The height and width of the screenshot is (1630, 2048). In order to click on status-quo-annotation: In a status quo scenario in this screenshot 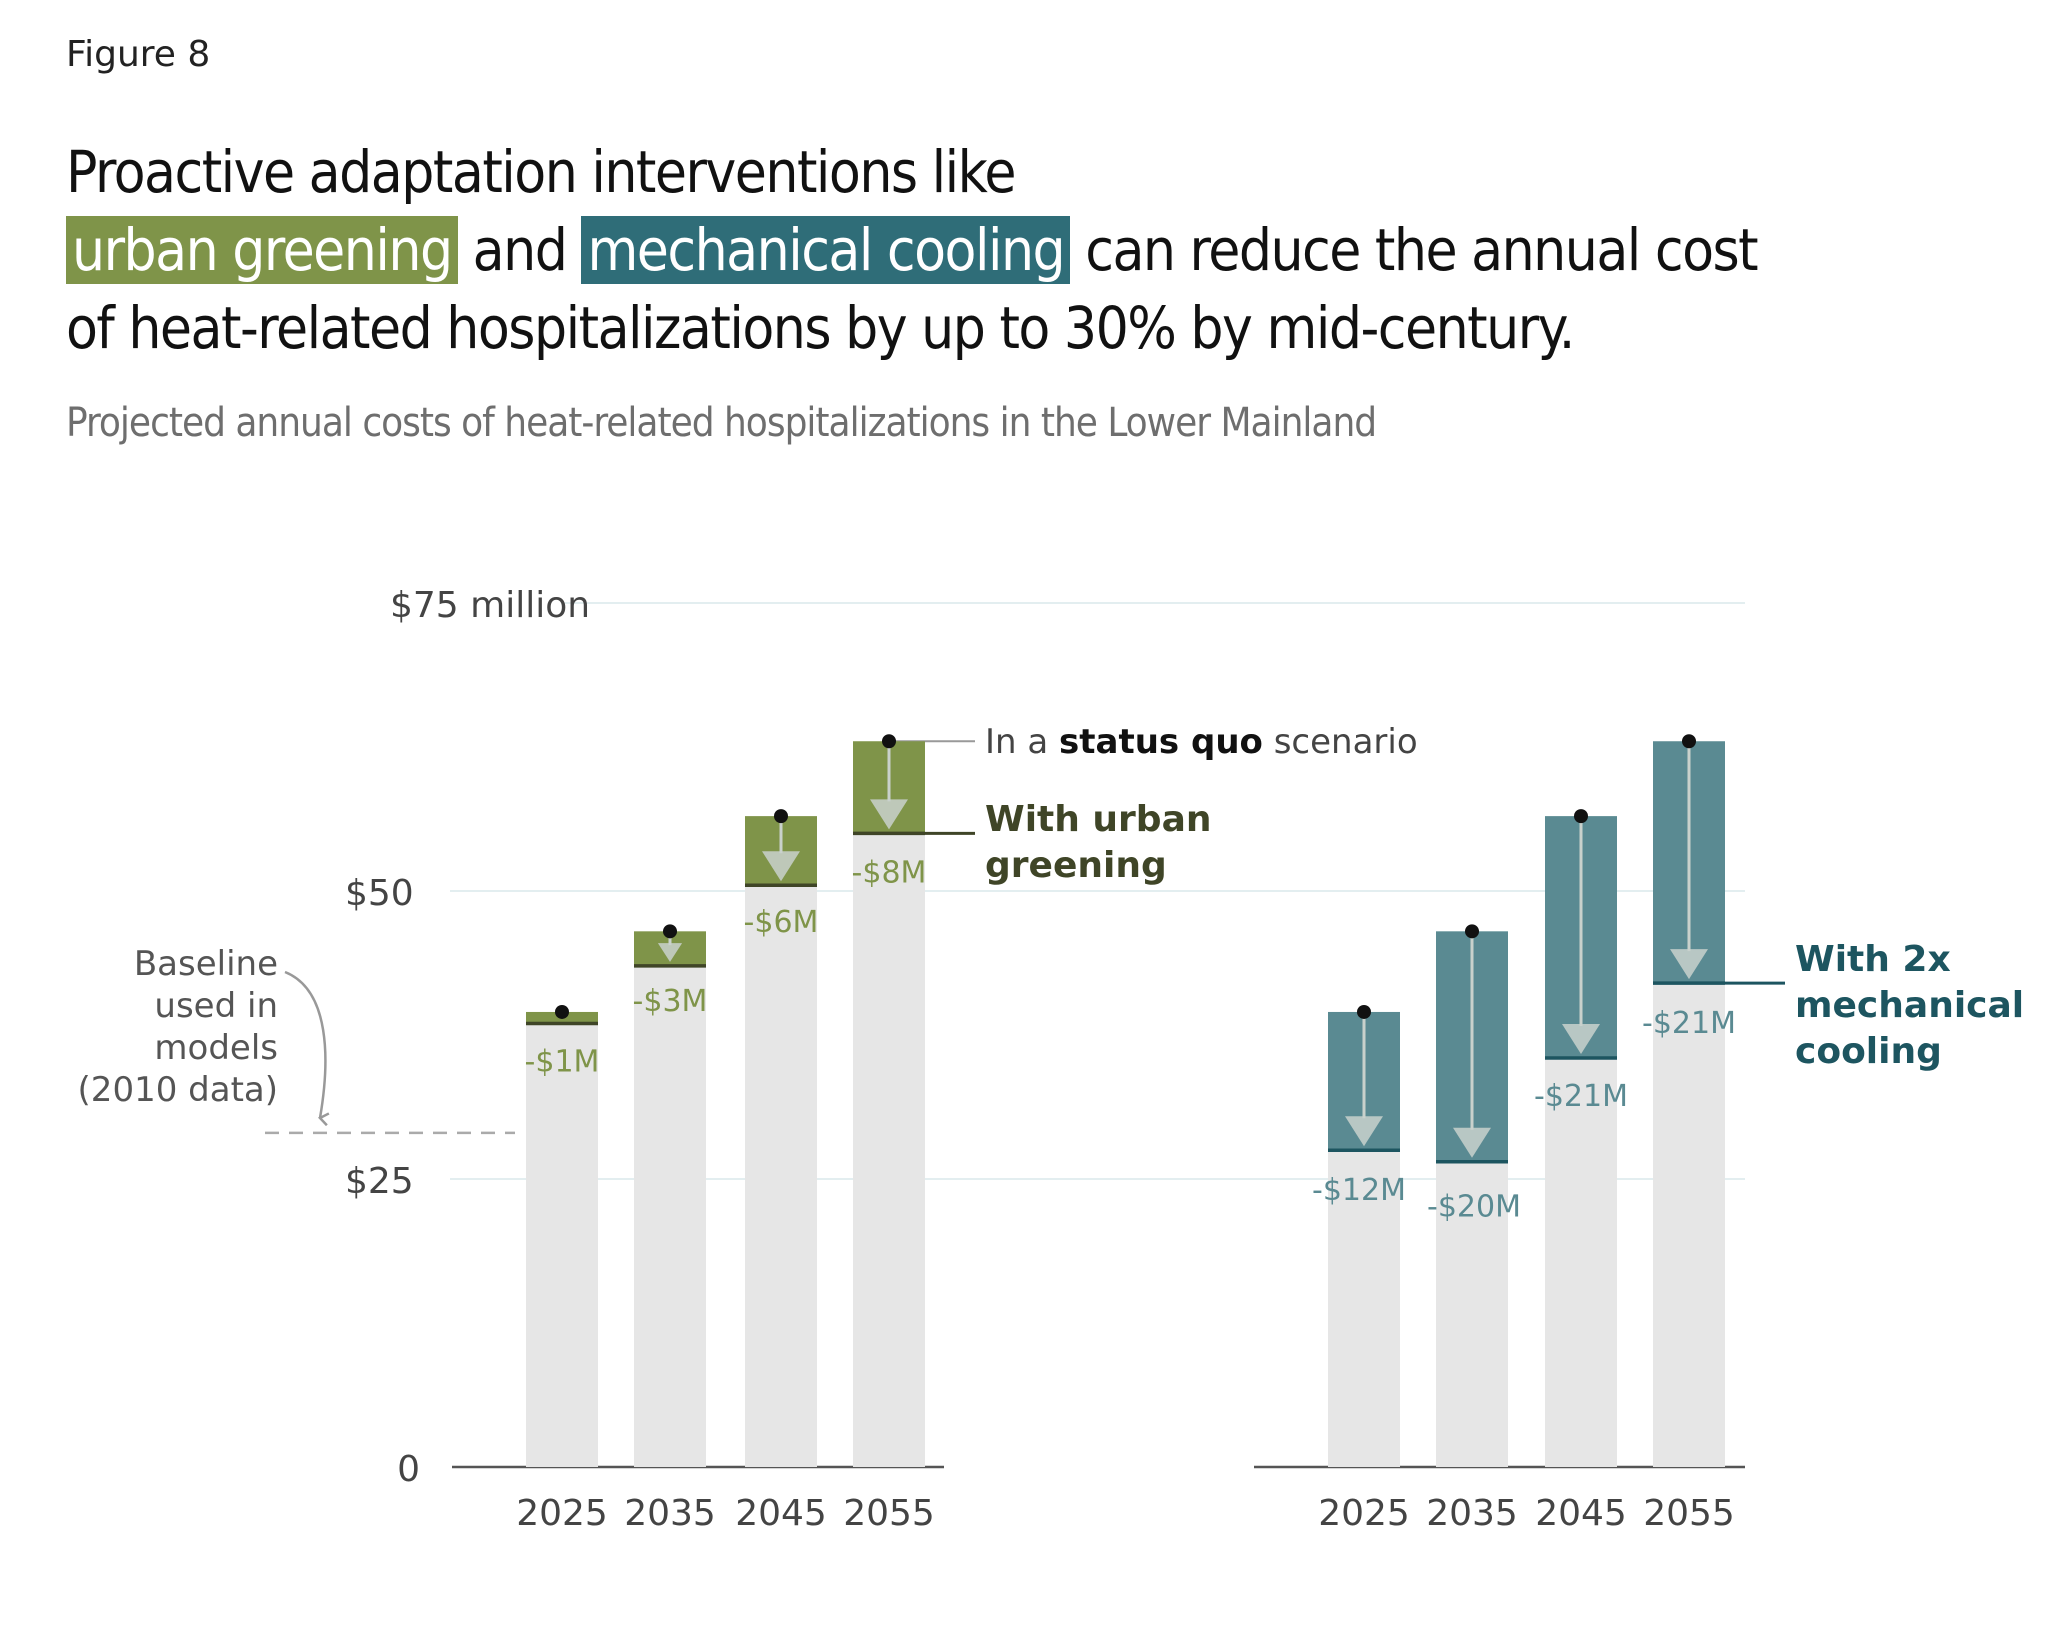, I will do `click(1201, 742)`.